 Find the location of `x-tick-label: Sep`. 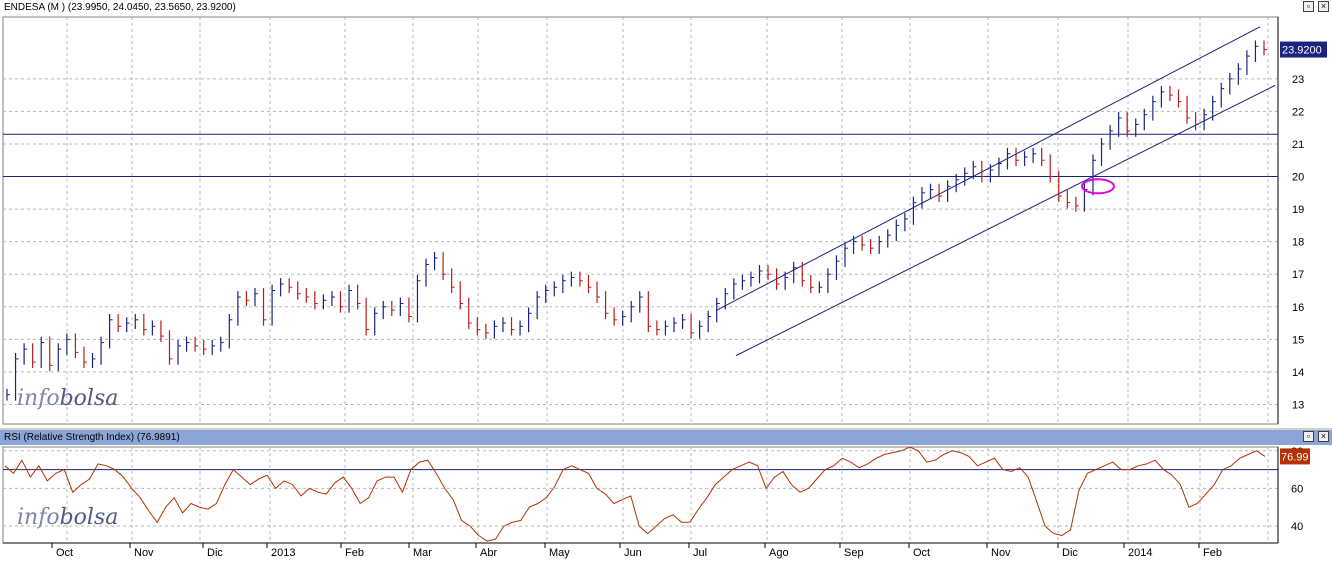

x-tick-label: Sep is located at coordinates (854, 553).